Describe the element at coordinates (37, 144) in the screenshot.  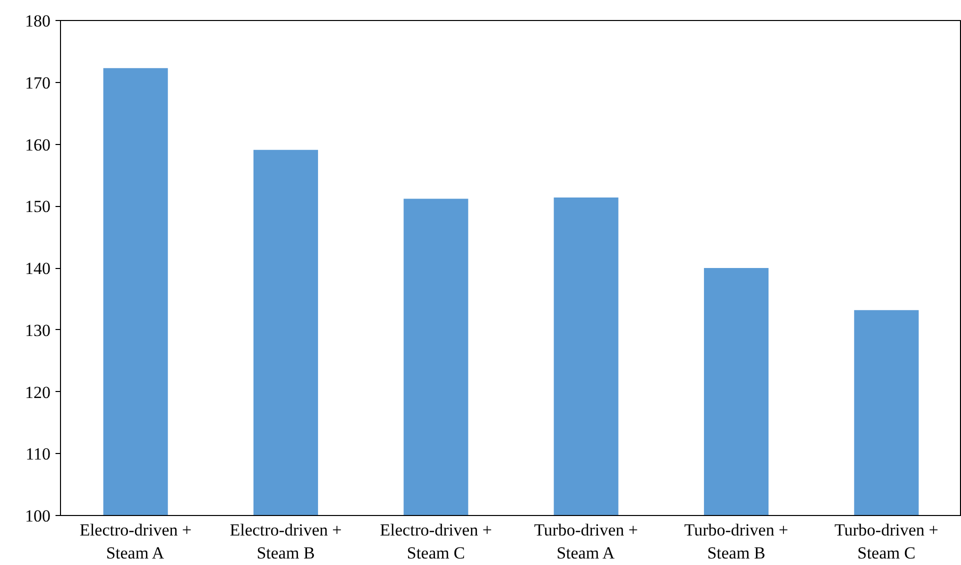
I see `y-tick-label: 160` at that location.